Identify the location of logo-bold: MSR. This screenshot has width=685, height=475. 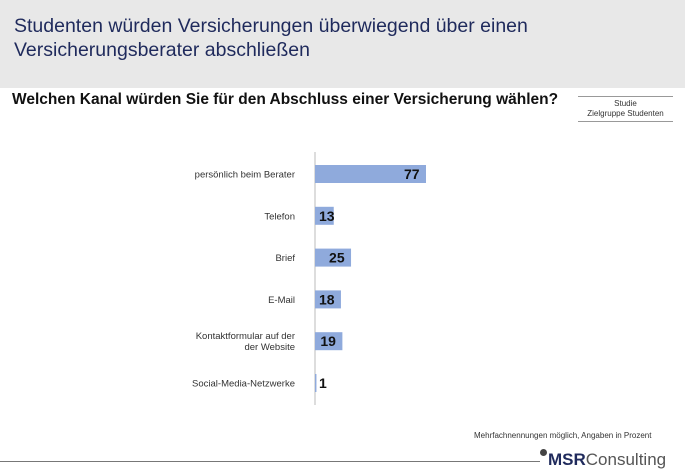
(567, 459).